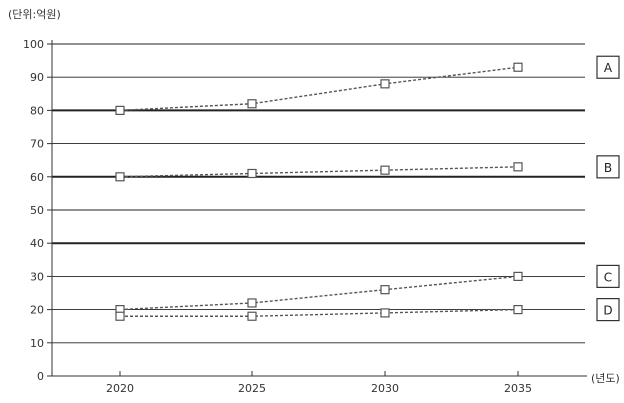 The image size is (624, 403). I want to click on legend: A B C D, so click(608, 188).